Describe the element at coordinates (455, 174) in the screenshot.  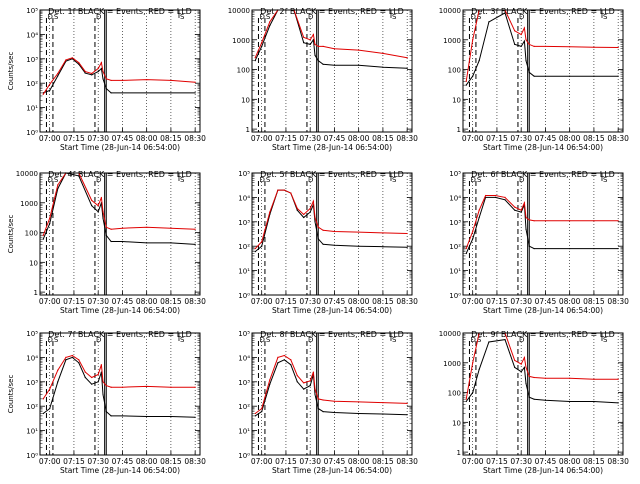
I see `y-tick-label: 10⁵` at that location.